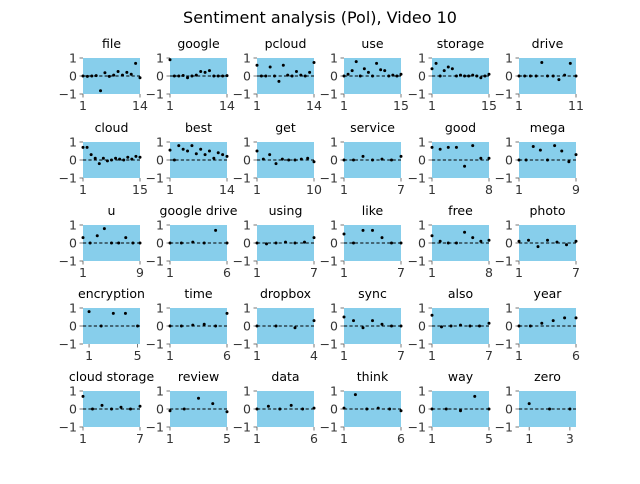 This screenshot has width=640, height=484. What do you see at coordinates (227, 189) in the screenshot?
I see `x-tick-label: 14` at bounding box center [227, 189].